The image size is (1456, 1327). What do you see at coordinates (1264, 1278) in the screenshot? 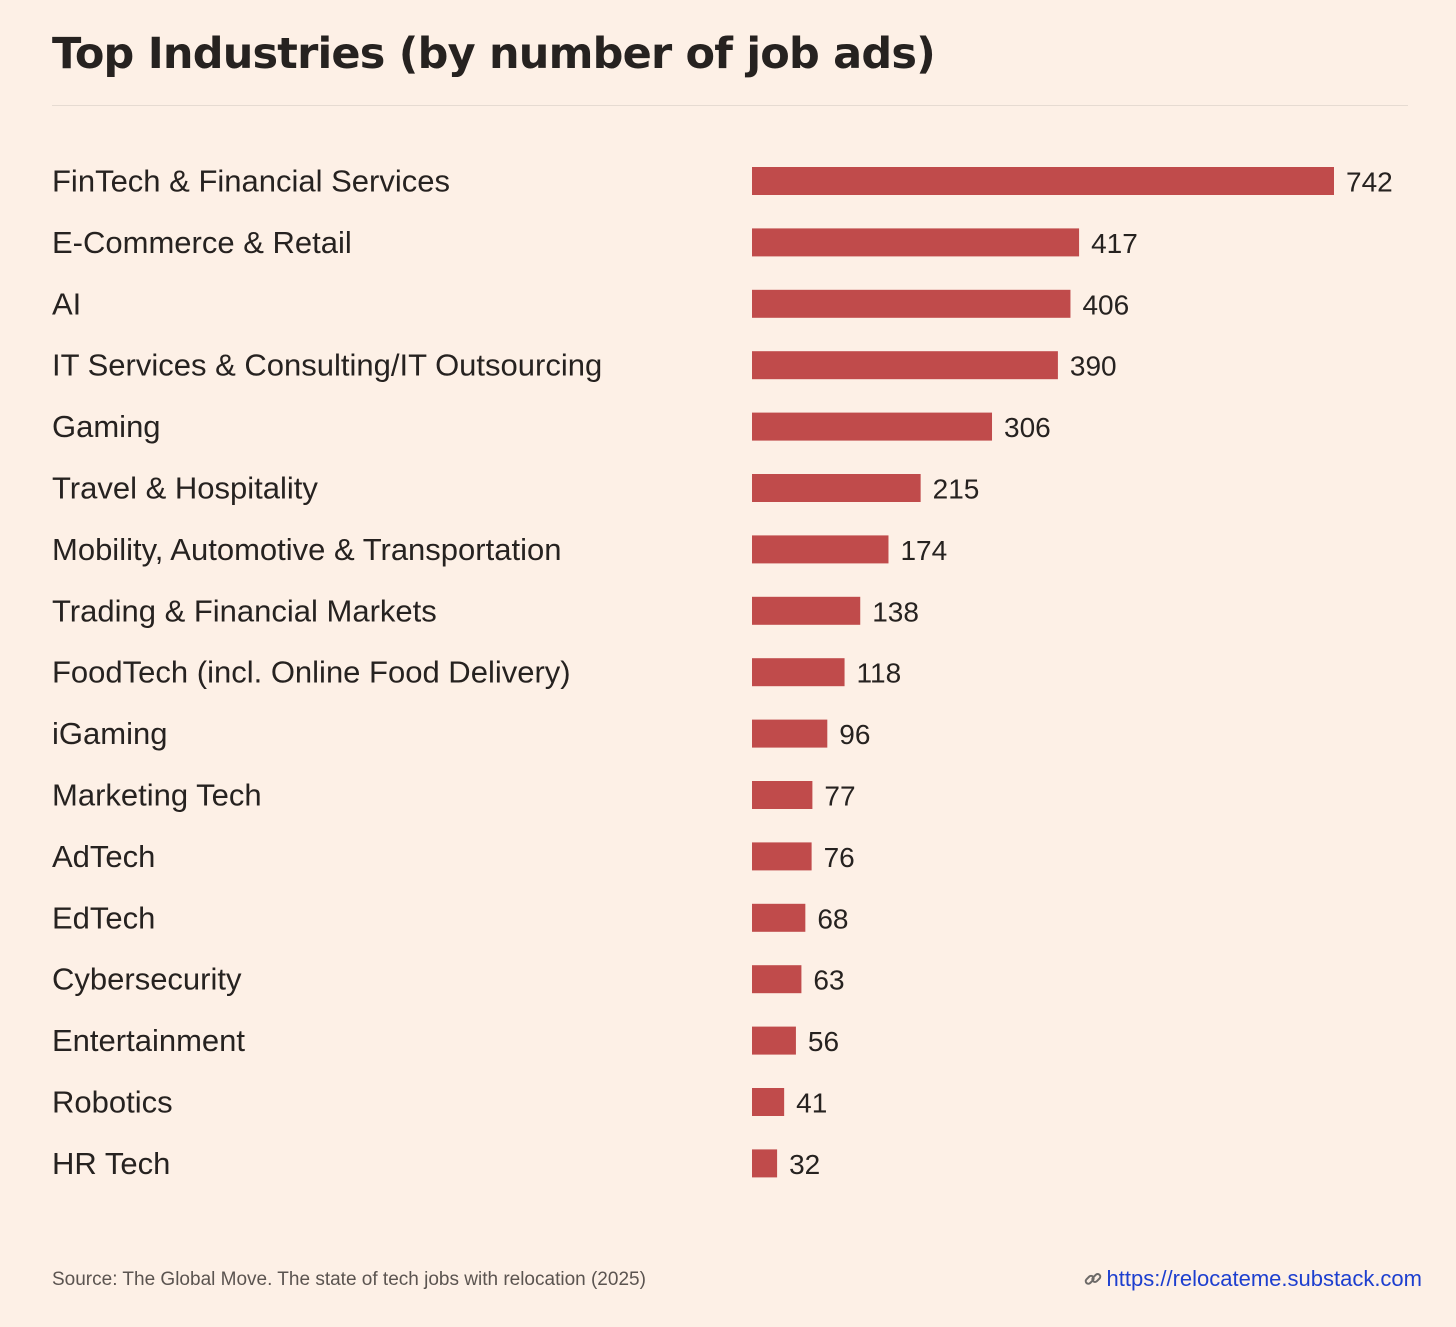
I see `link-text: https://relocateme.substack.com` at bounding box center [1264, 1278].